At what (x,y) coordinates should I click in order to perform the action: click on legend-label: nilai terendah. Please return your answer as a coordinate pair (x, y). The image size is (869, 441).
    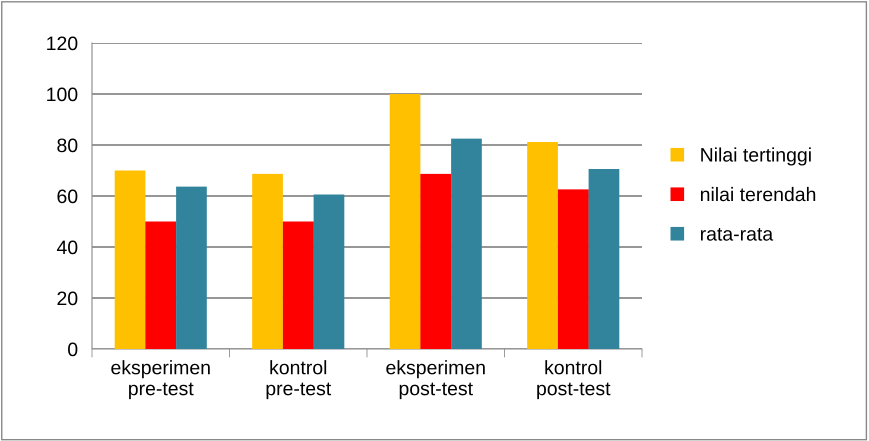
    Looking at the image, I should click on (758, 194).